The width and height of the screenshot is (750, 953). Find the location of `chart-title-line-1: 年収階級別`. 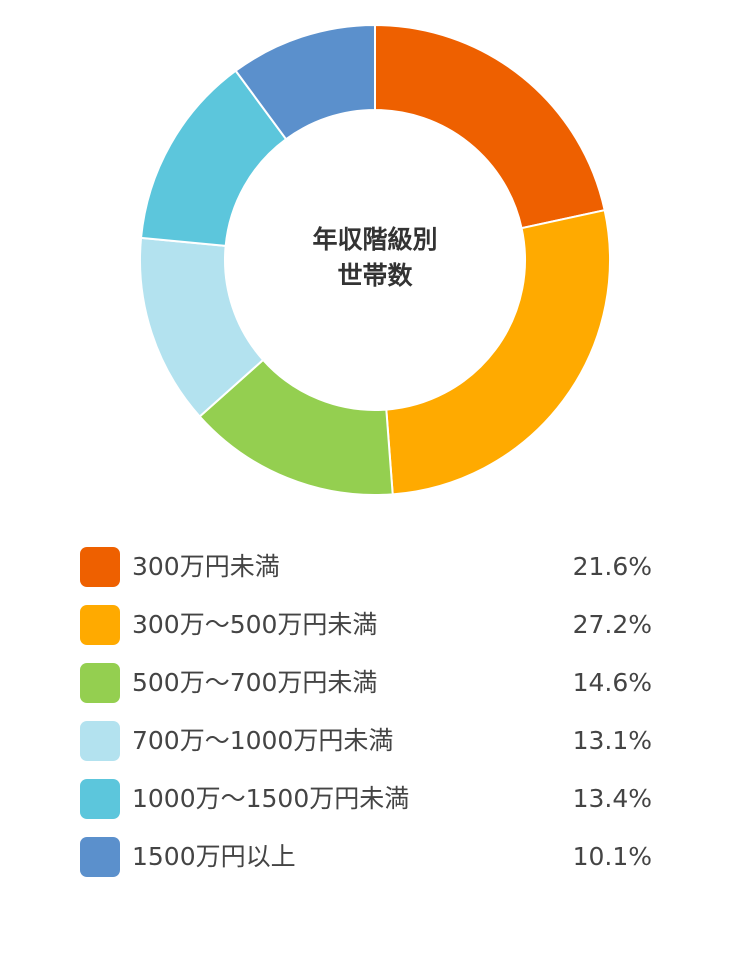

chart-title-line-1: 年収階級別 is located at coordinates (375, 239).